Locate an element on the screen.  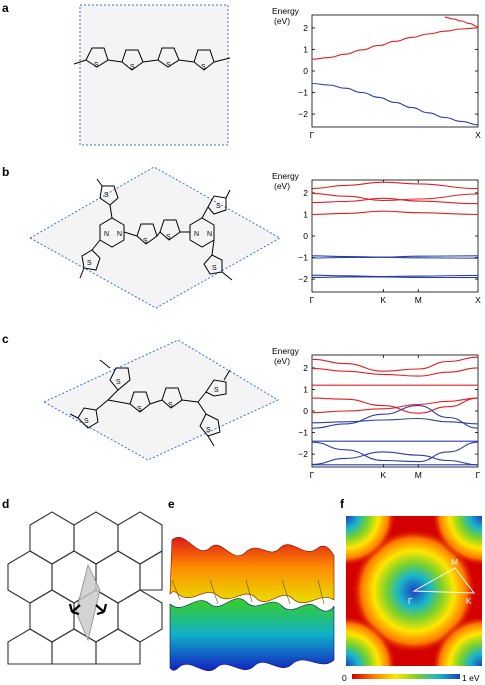
primitive-cell-highlight is located at coordinates (88, 602).